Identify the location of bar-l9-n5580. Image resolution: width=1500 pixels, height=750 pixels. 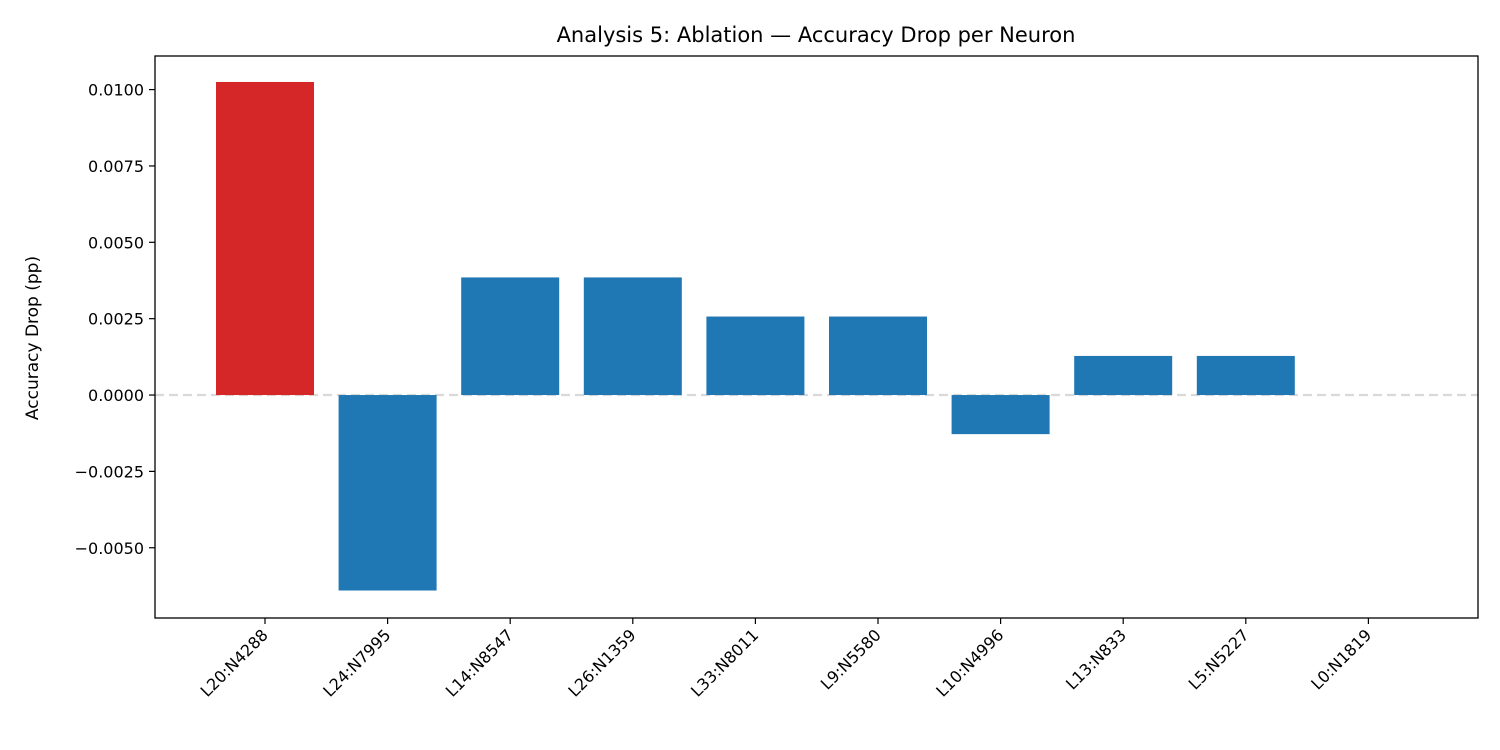
(878, 356).